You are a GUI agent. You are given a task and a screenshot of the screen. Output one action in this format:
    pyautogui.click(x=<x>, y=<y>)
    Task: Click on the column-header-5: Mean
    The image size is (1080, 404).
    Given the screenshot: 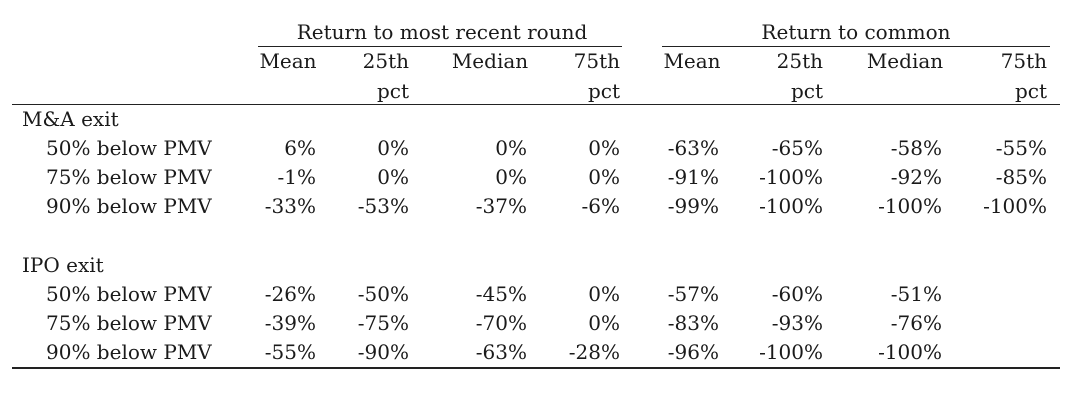 What is the action you would take?
    pyautogui.click(x=692, y=61)
    